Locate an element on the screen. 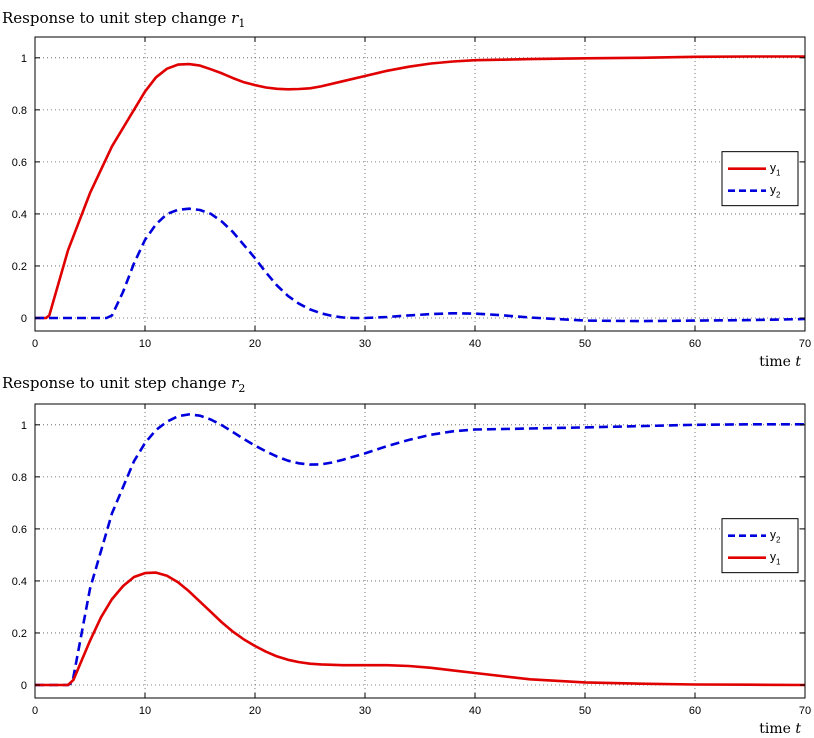  series-line-y2 is located at coordinates (420, 265).